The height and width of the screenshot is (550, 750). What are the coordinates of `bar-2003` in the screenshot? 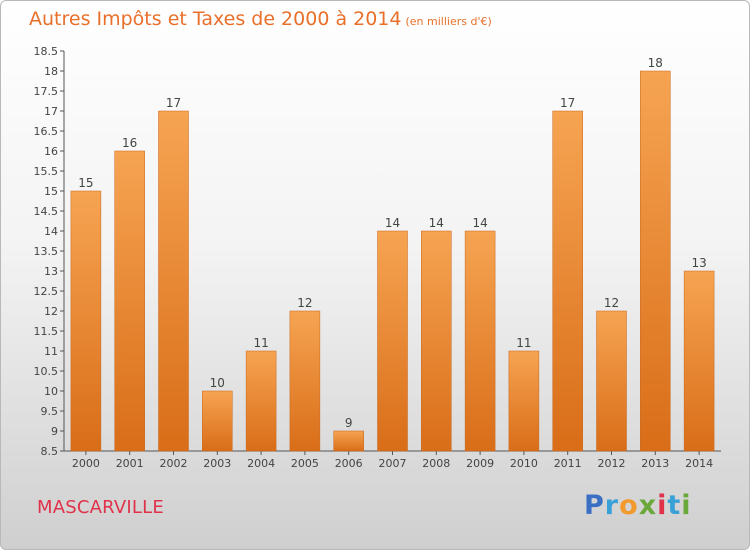 It's located at (217, 421).